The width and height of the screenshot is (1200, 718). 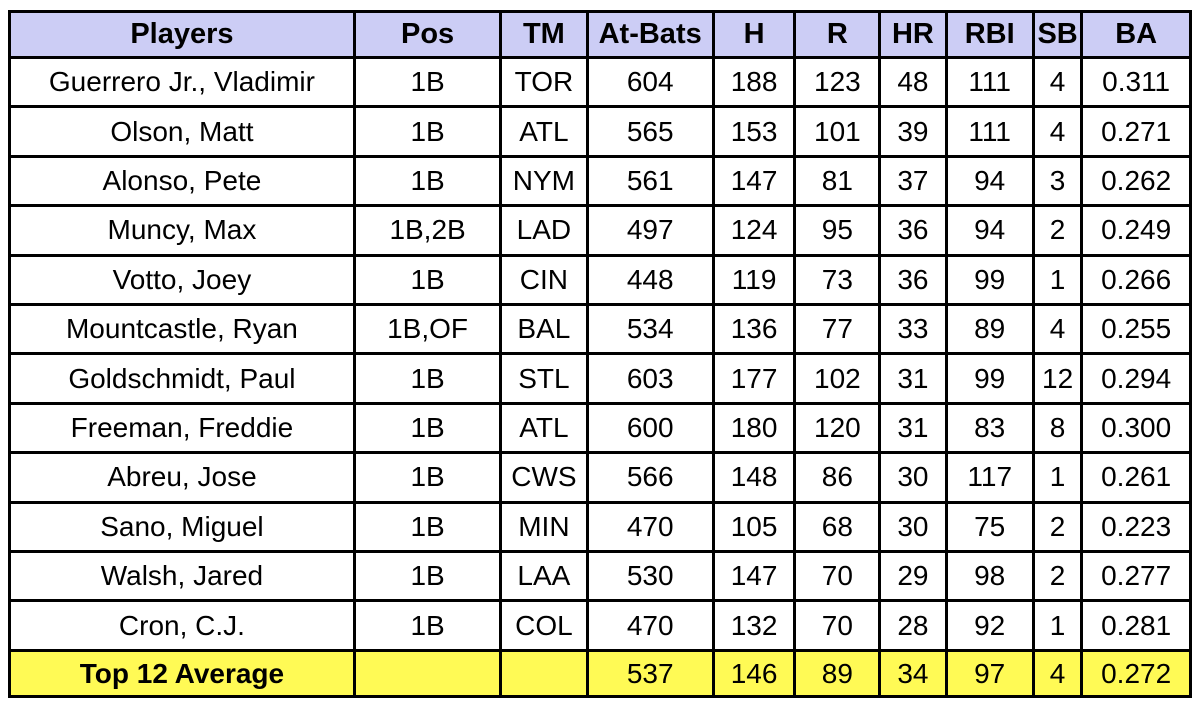 What do you see at coordinates (182, 625) in the screenshot?
I see `player-name-cell: Cron, C.J.` at bounding box center [182, 625].